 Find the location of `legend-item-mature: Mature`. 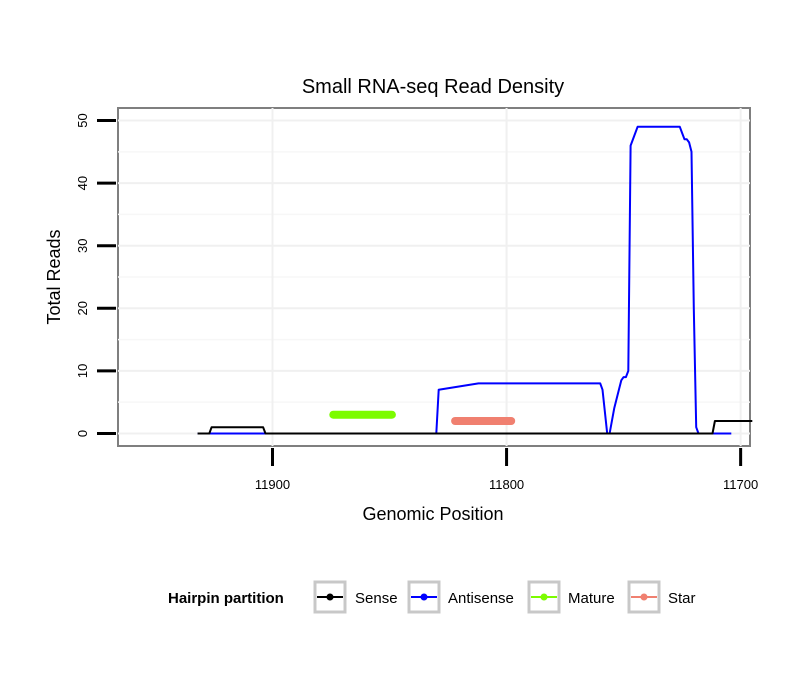

legend-item-mature: Mature is located at coordinates (571, 597).